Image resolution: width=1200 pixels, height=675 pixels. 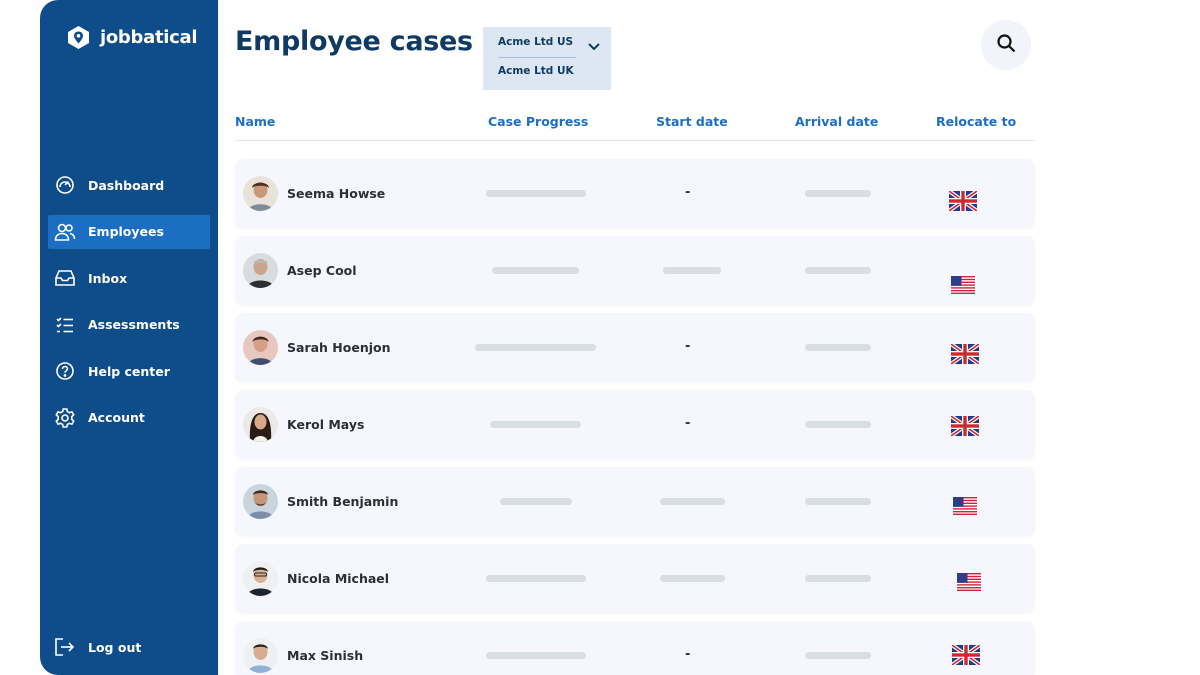 I want to click on column-header-arrival-date: Arrival date, so click(x=837, y=121).